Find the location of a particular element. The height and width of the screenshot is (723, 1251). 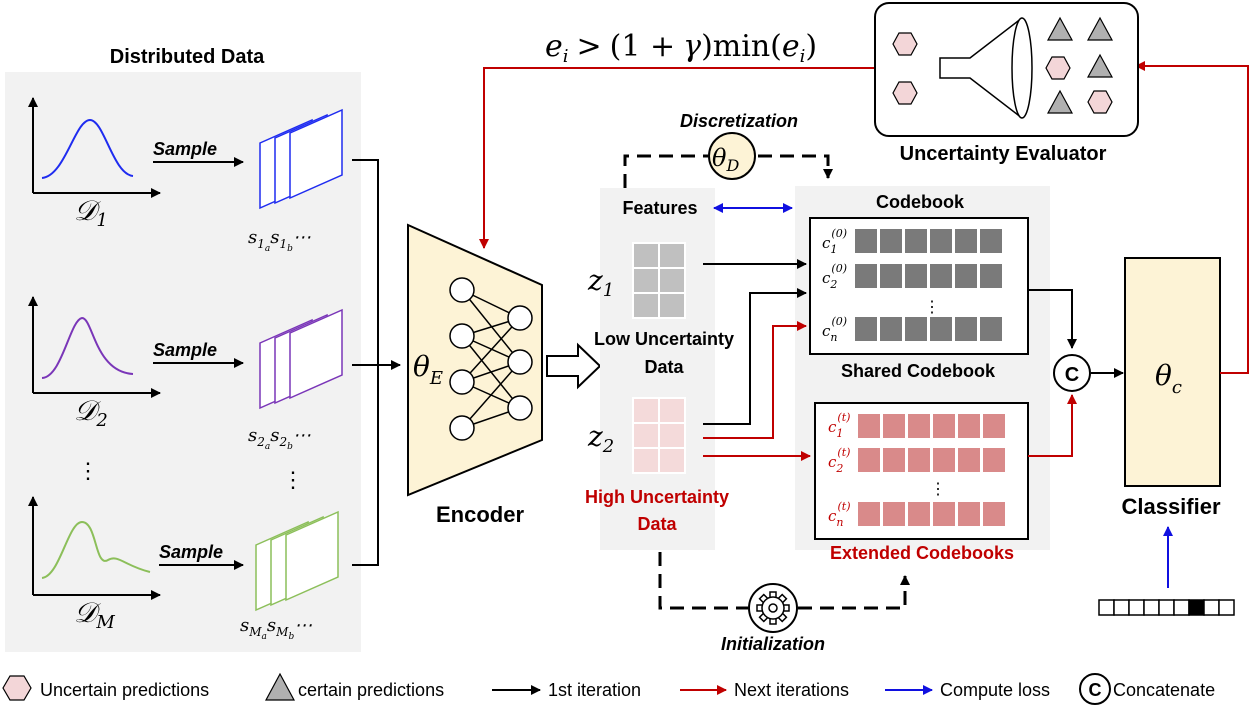

legend-next-iterations: Next iterations is located at coordinates (764, 690).